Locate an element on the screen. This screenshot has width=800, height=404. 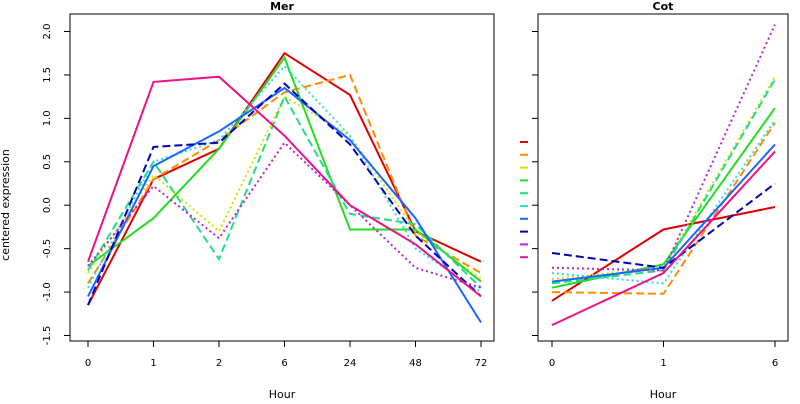
y-tick-label-mer-2: -0.5 is located at coordinates (47, 249).